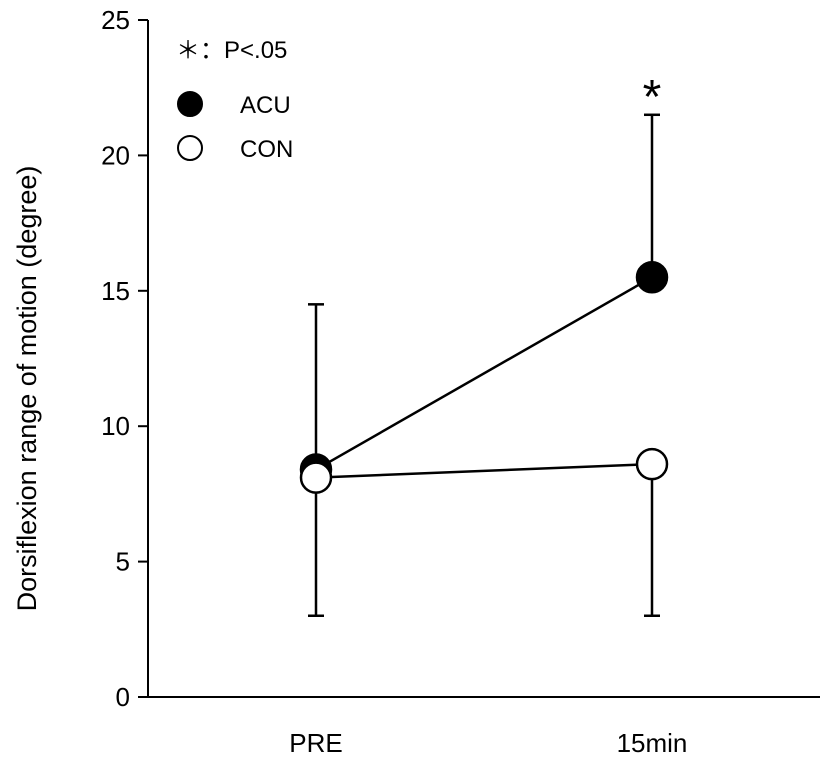  I want to click on x-ticks: PRE 15min, so click(488, 743).